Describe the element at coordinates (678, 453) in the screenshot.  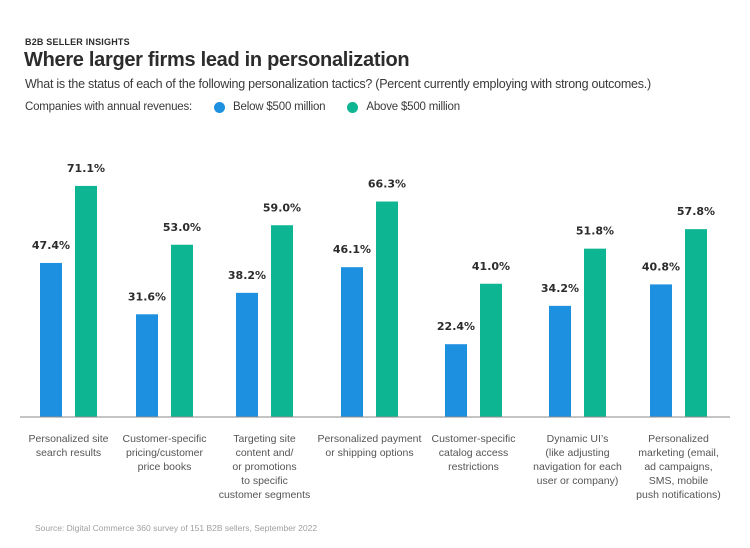
I see `category-label-line: marketing (email,` at that location.